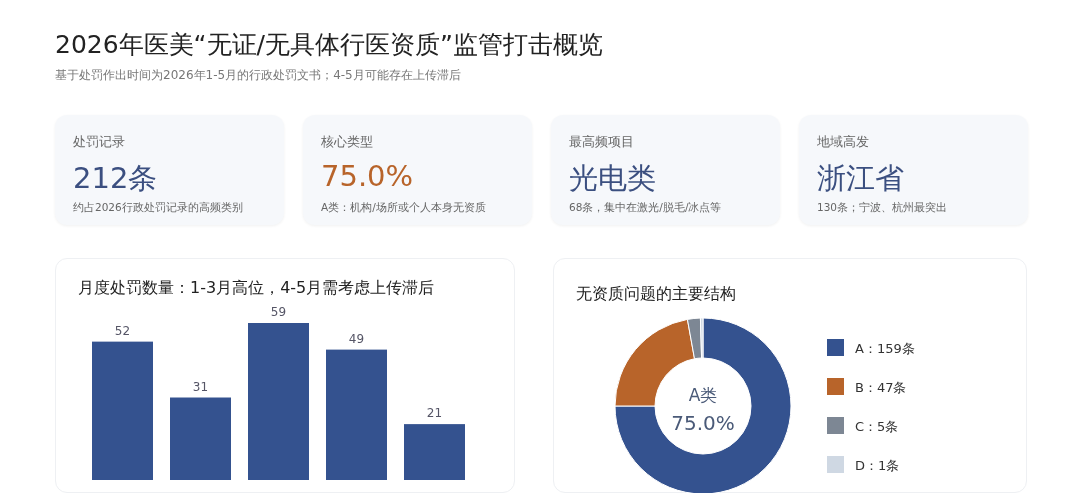 The image size is (1079, 493). Describe the element at coordinates (601, 142) in the screenshot. I see `text: 最高频项目` at that location.